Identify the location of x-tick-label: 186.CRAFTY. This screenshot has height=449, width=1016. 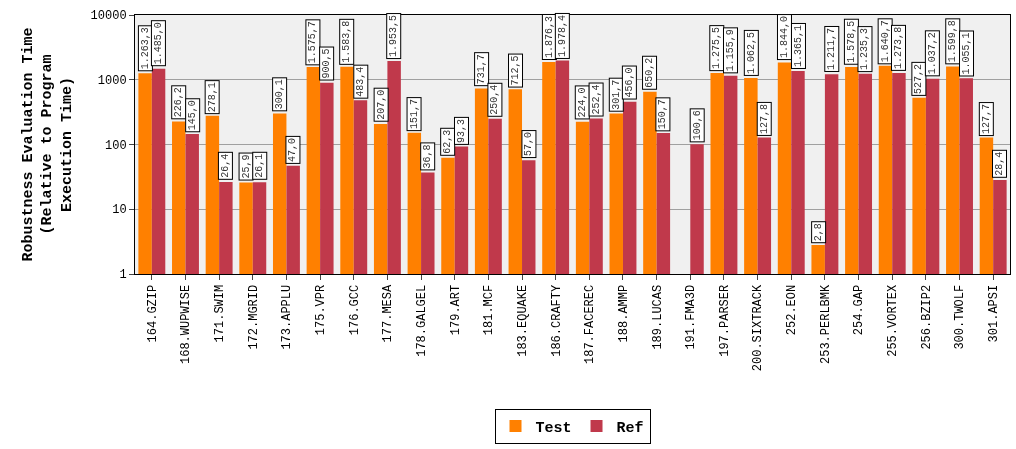
(556, 320).